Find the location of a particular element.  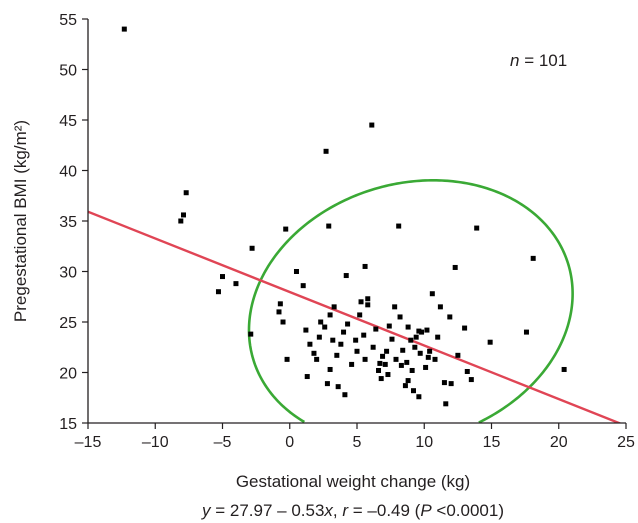

y-tick-label: 25 is located at coordinates (68, 323).